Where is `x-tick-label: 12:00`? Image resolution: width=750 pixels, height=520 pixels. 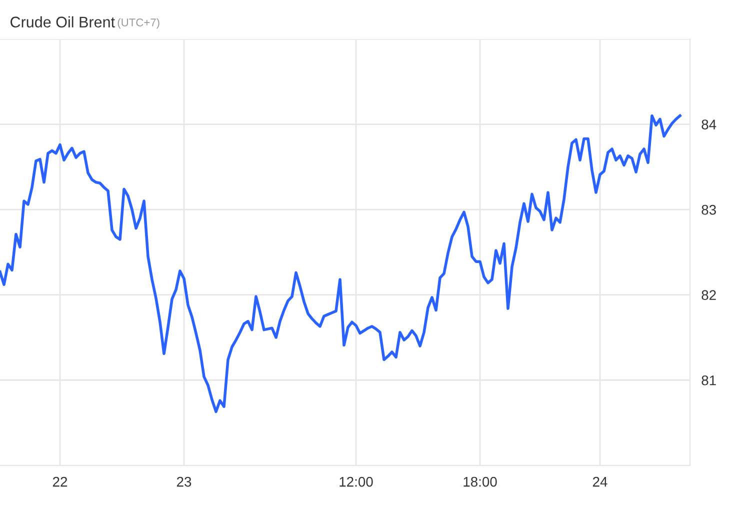 x-tick-label: 12:00 is located at coordinates (356, 481).